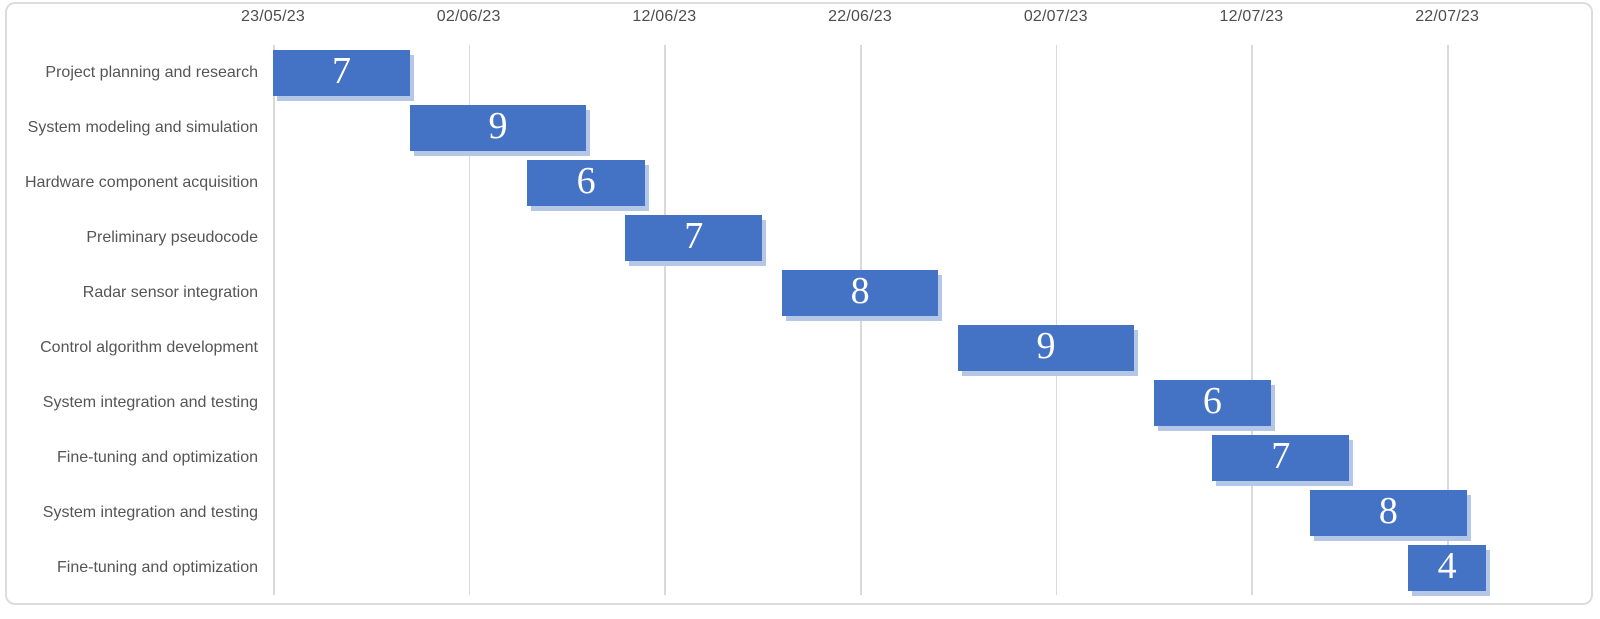 The image size is (1600, 619). Describe the element at coordinates (273, 16) in the screenshot. I see `axis-tick-label: 23/05/23` at that location.